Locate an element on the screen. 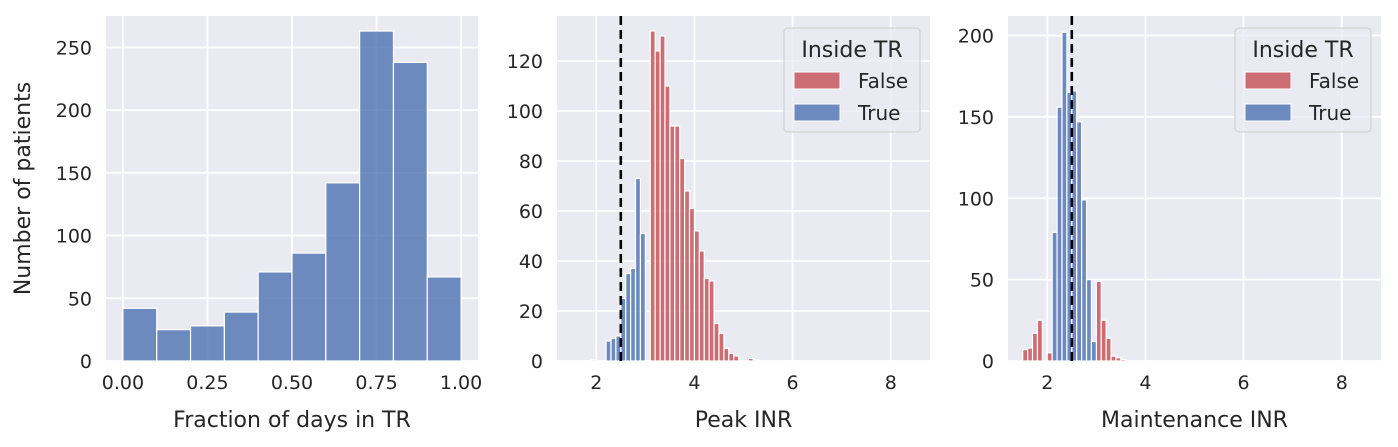 This screenshot has height=447, width=1398. x-axis-label: Fraction of days in TR is located at coordinates (292, 420).